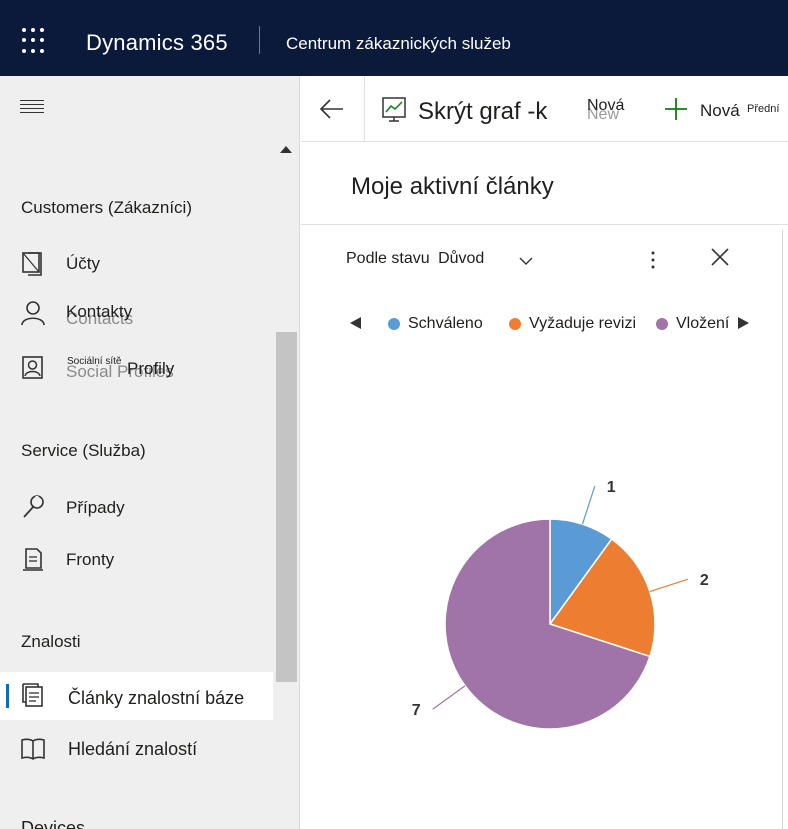 The height and width of the screenshot is (829, 788). I want to click on chart-view-selector: Podle stavu Důvod, so click(415, 259).